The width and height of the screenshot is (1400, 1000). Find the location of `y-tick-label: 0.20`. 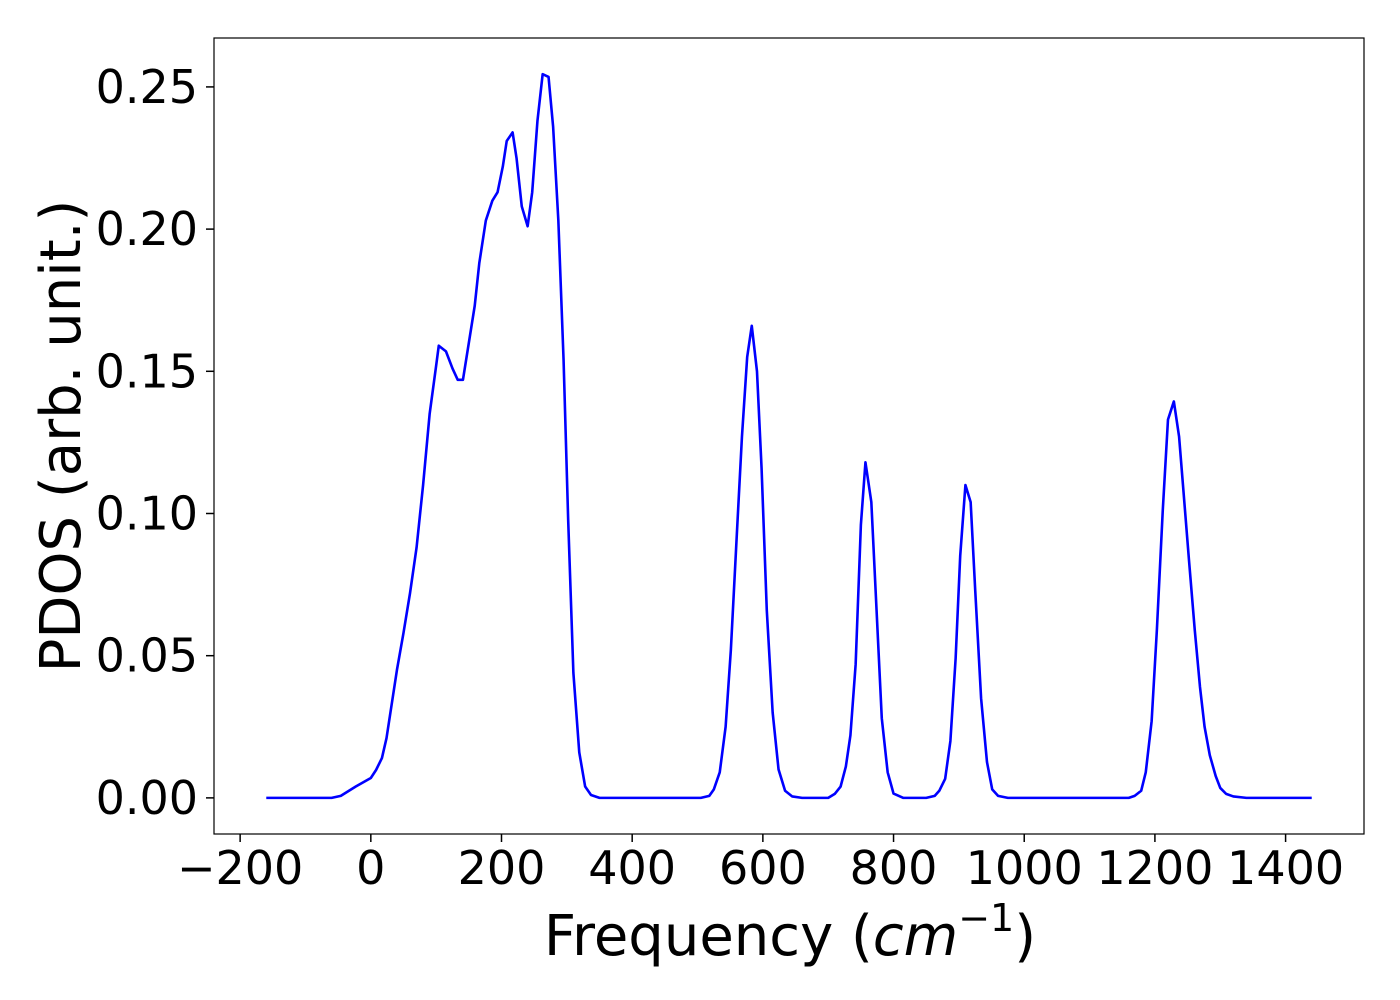

y-tick-label: 0.20 is located at coordinates (147, 229).